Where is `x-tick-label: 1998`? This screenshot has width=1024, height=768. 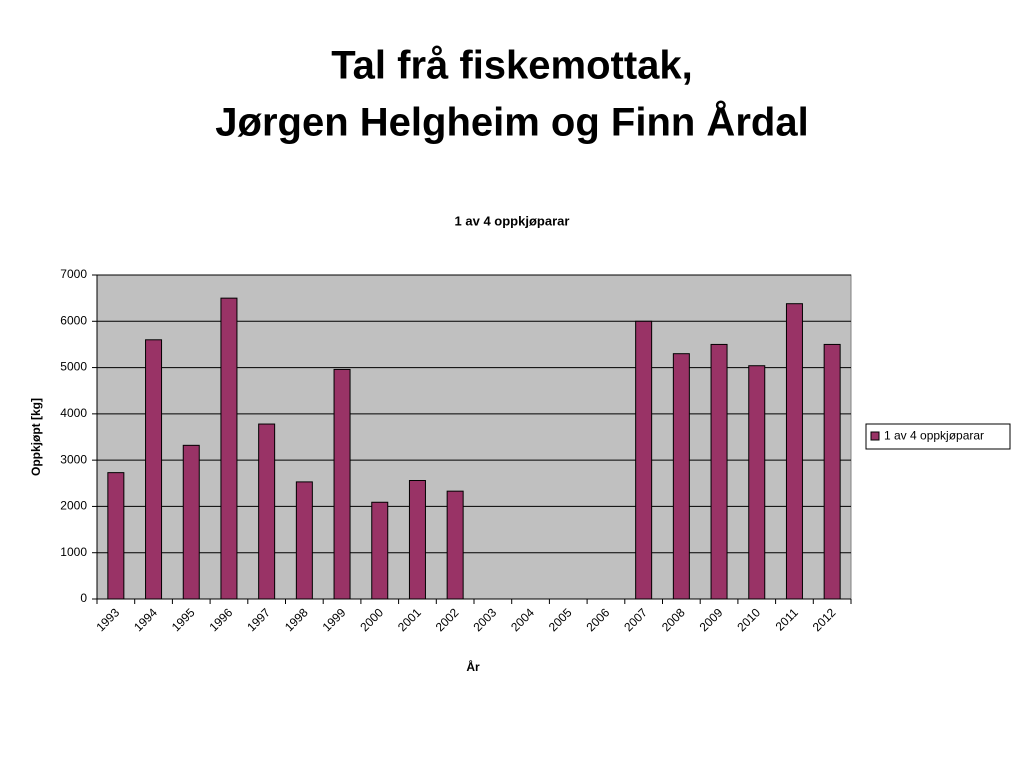 x-tick-label: 1998 is located at coordinates (296, 619).